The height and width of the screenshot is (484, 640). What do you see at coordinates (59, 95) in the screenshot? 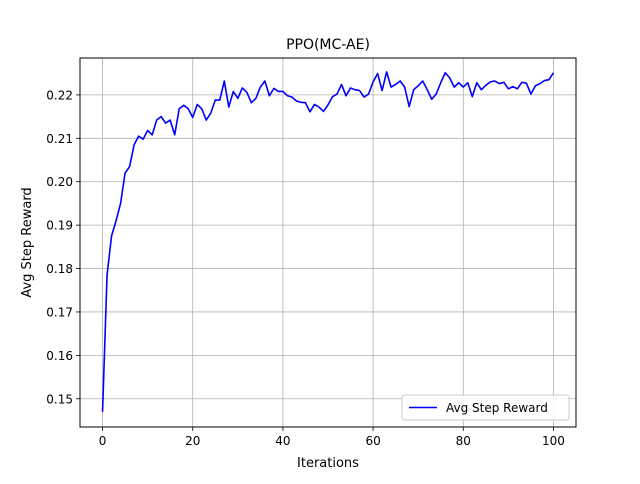
I see `y-tick-label: 0.22` at bounding box center [59, 95].